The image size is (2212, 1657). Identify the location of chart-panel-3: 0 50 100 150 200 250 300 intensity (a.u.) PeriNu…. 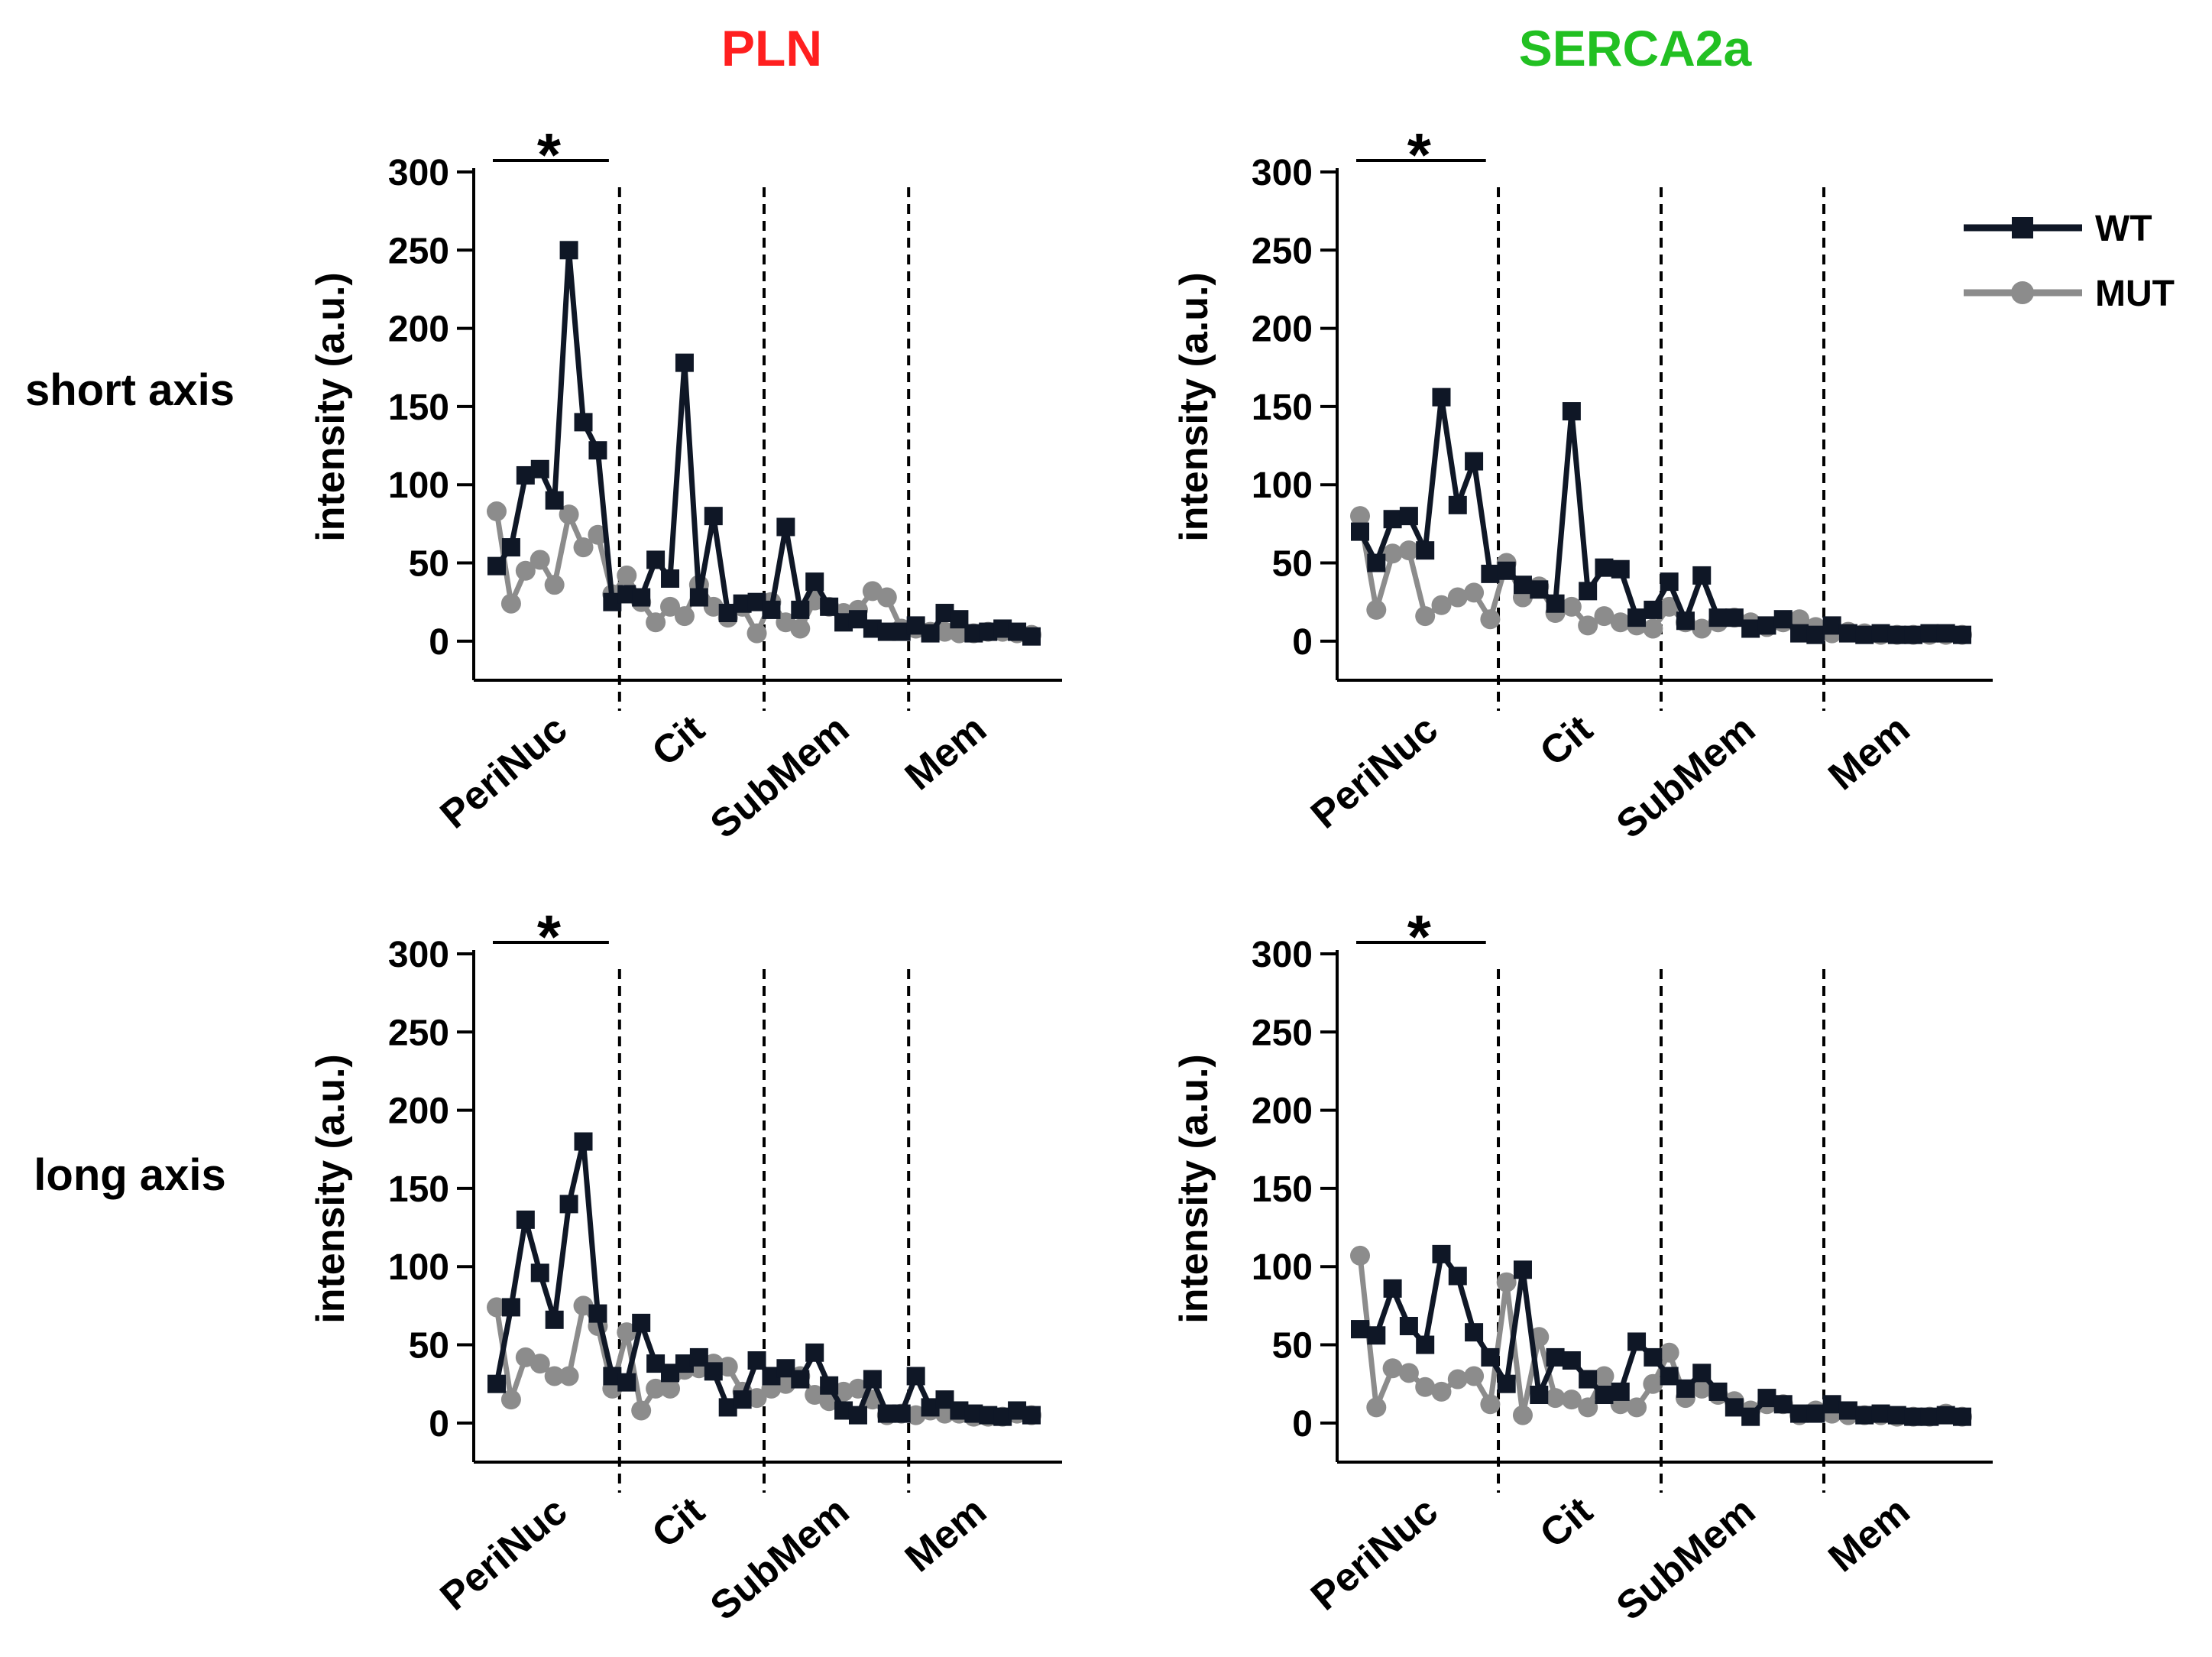
(685, 1266).